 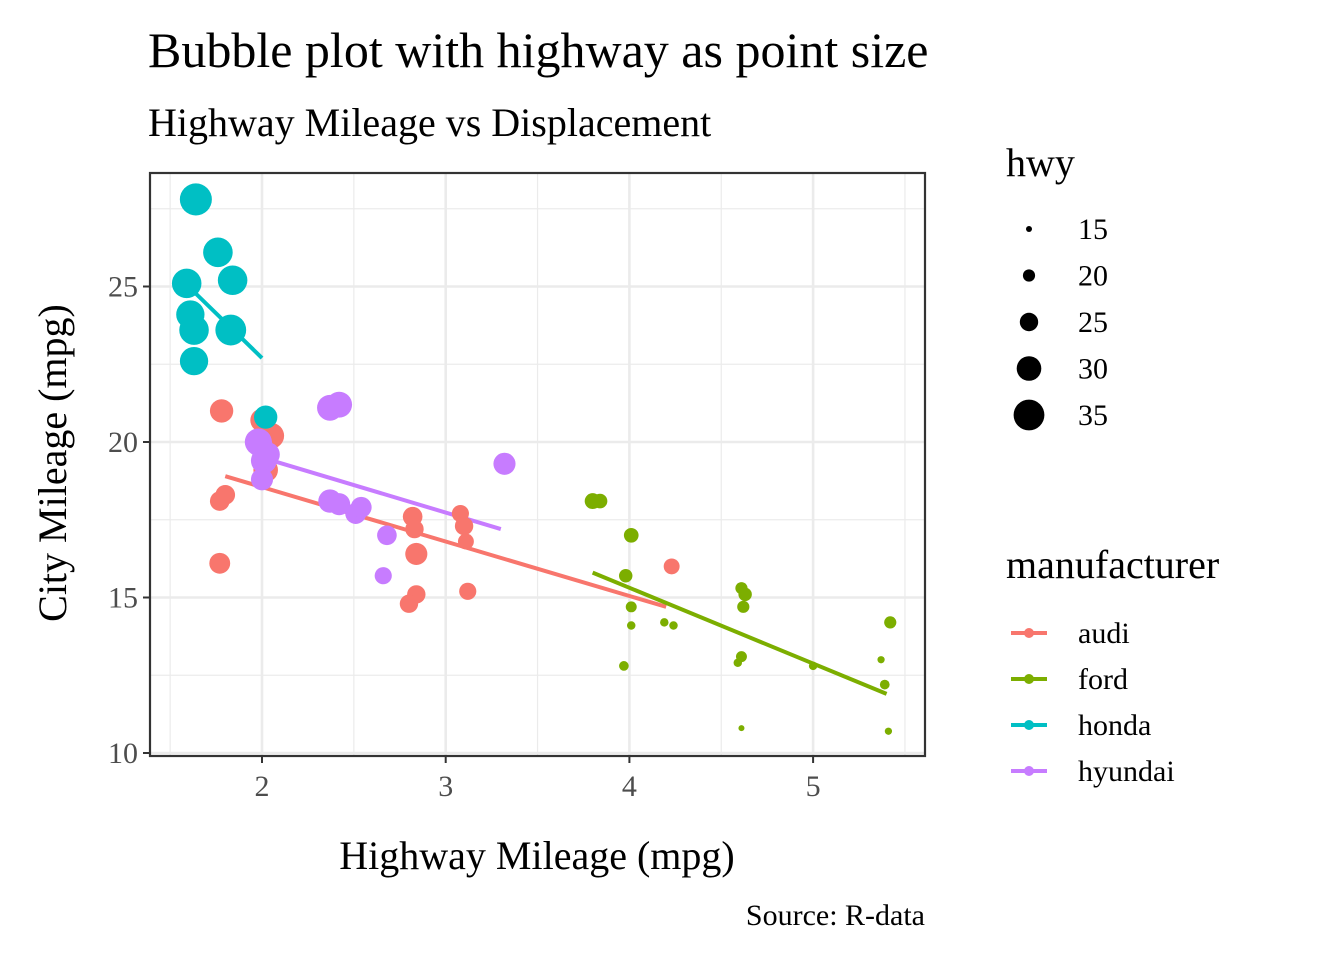 What do you see at coordinates (835, 915) in the screenshot?
I see `chart-caption: Source: R-data` at bounding box center [835, 915].